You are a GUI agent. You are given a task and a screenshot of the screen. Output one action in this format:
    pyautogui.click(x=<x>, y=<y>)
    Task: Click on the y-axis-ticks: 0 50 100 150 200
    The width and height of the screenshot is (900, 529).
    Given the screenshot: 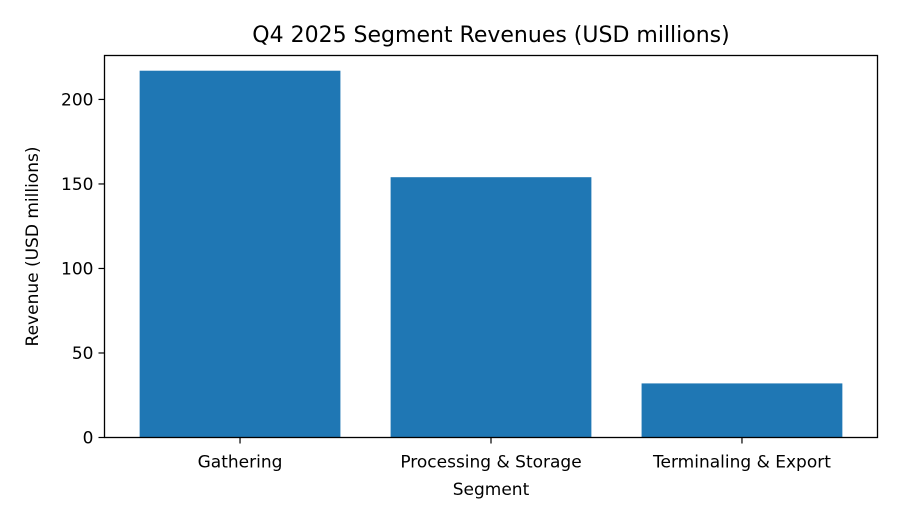 What is the action you would take?
    pyautogui.click(x=83, y=269)
    